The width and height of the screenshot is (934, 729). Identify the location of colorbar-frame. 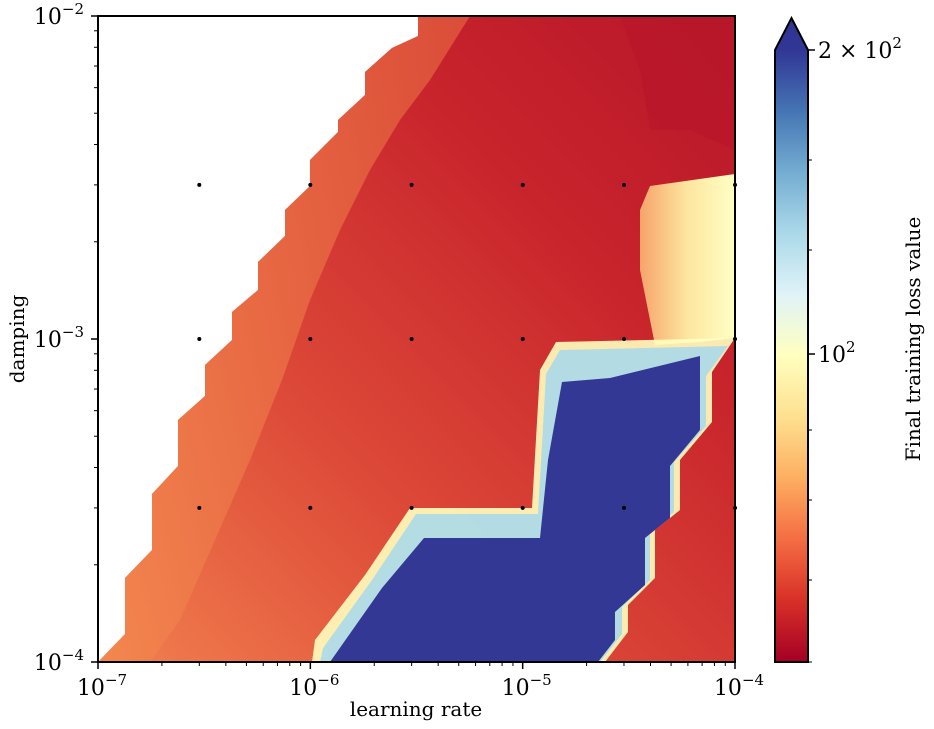
(791, 339).